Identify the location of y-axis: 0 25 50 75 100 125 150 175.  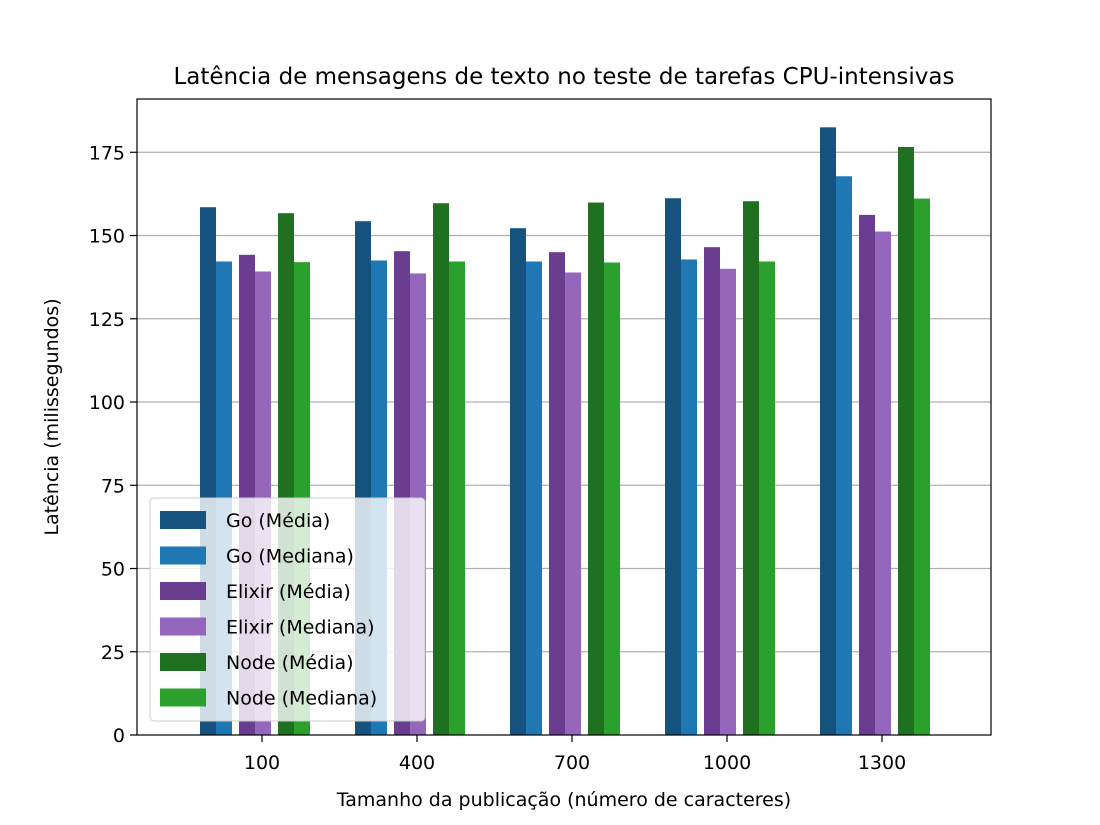
(113, 444).